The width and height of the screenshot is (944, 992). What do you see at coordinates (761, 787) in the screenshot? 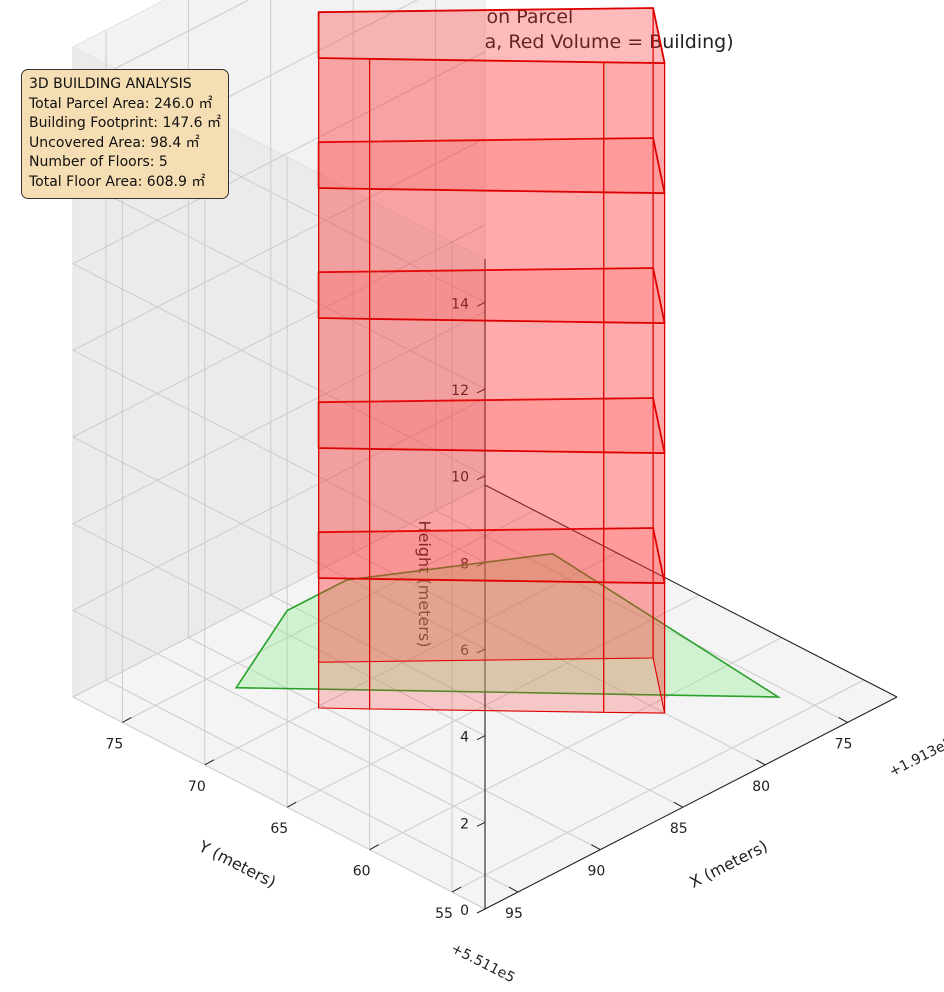
I see `x-tick-label: 80` at bounding box center [761, 787].